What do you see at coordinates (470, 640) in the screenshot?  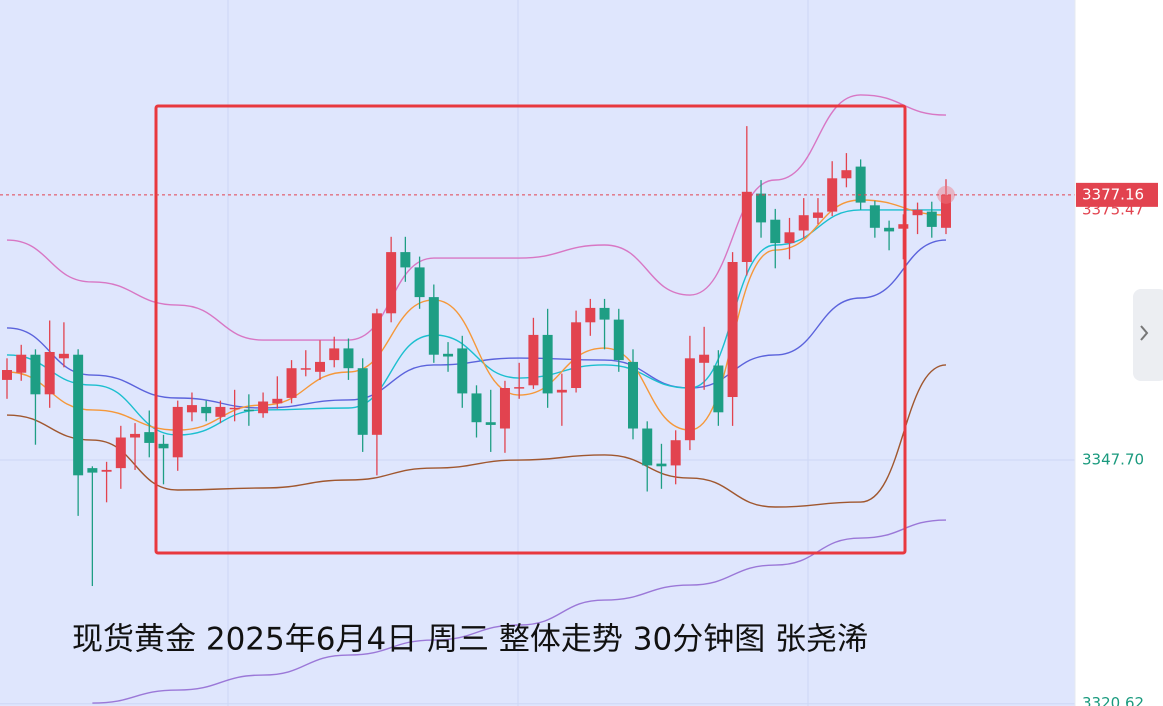 I see `chart-title: 现货黄金 2025年6月4日 周三 整体走势 30分钟图 张尧浠` at bounding box center [470, 640].